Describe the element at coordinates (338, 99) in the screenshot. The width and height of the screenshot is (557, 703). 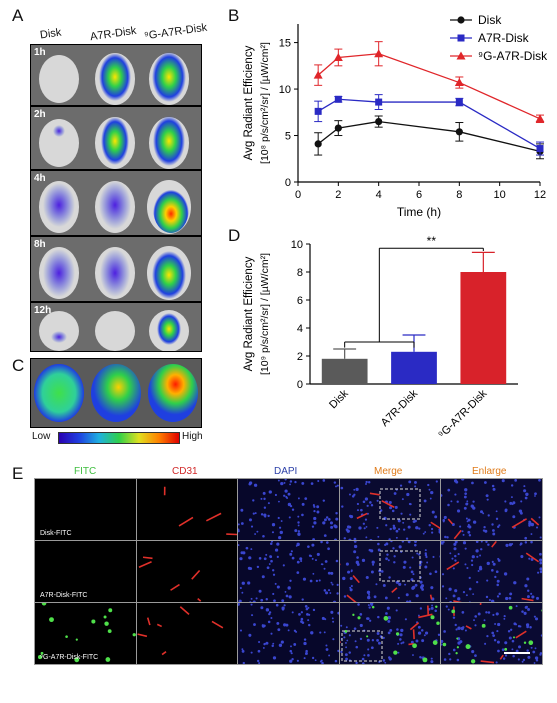
I see `data-point` at that location.